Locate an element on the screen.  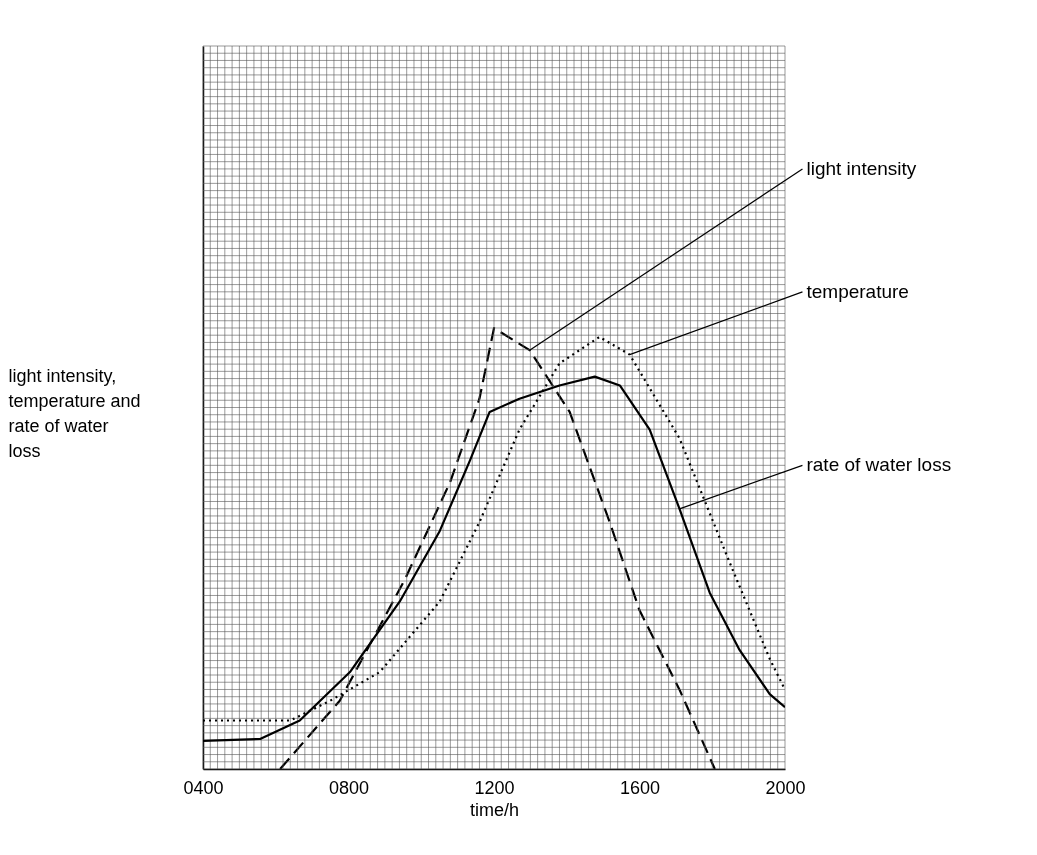
x-tick-label: 1200 is located at coordinates (494, 787).